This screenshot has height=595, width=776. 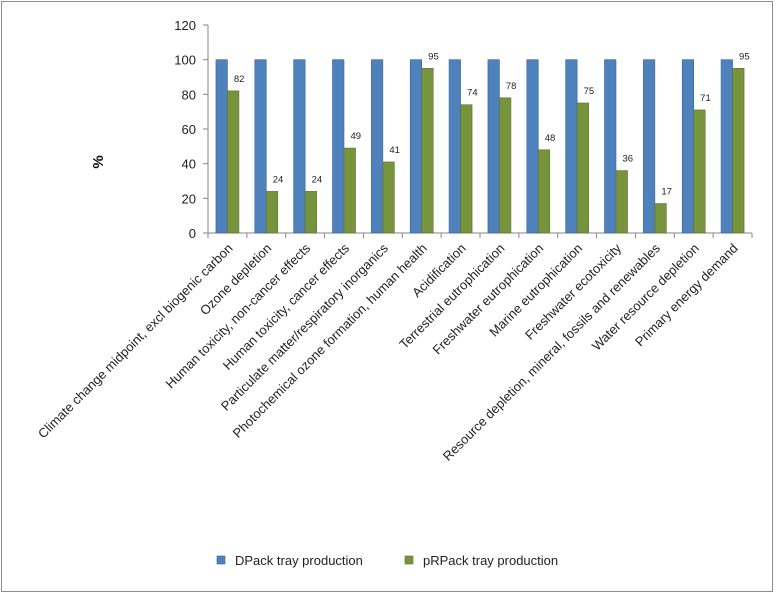 What do you see at coordinates (666, 192) in the screenshot?
I see `data-label: 17` at bounding box center [666, 192].